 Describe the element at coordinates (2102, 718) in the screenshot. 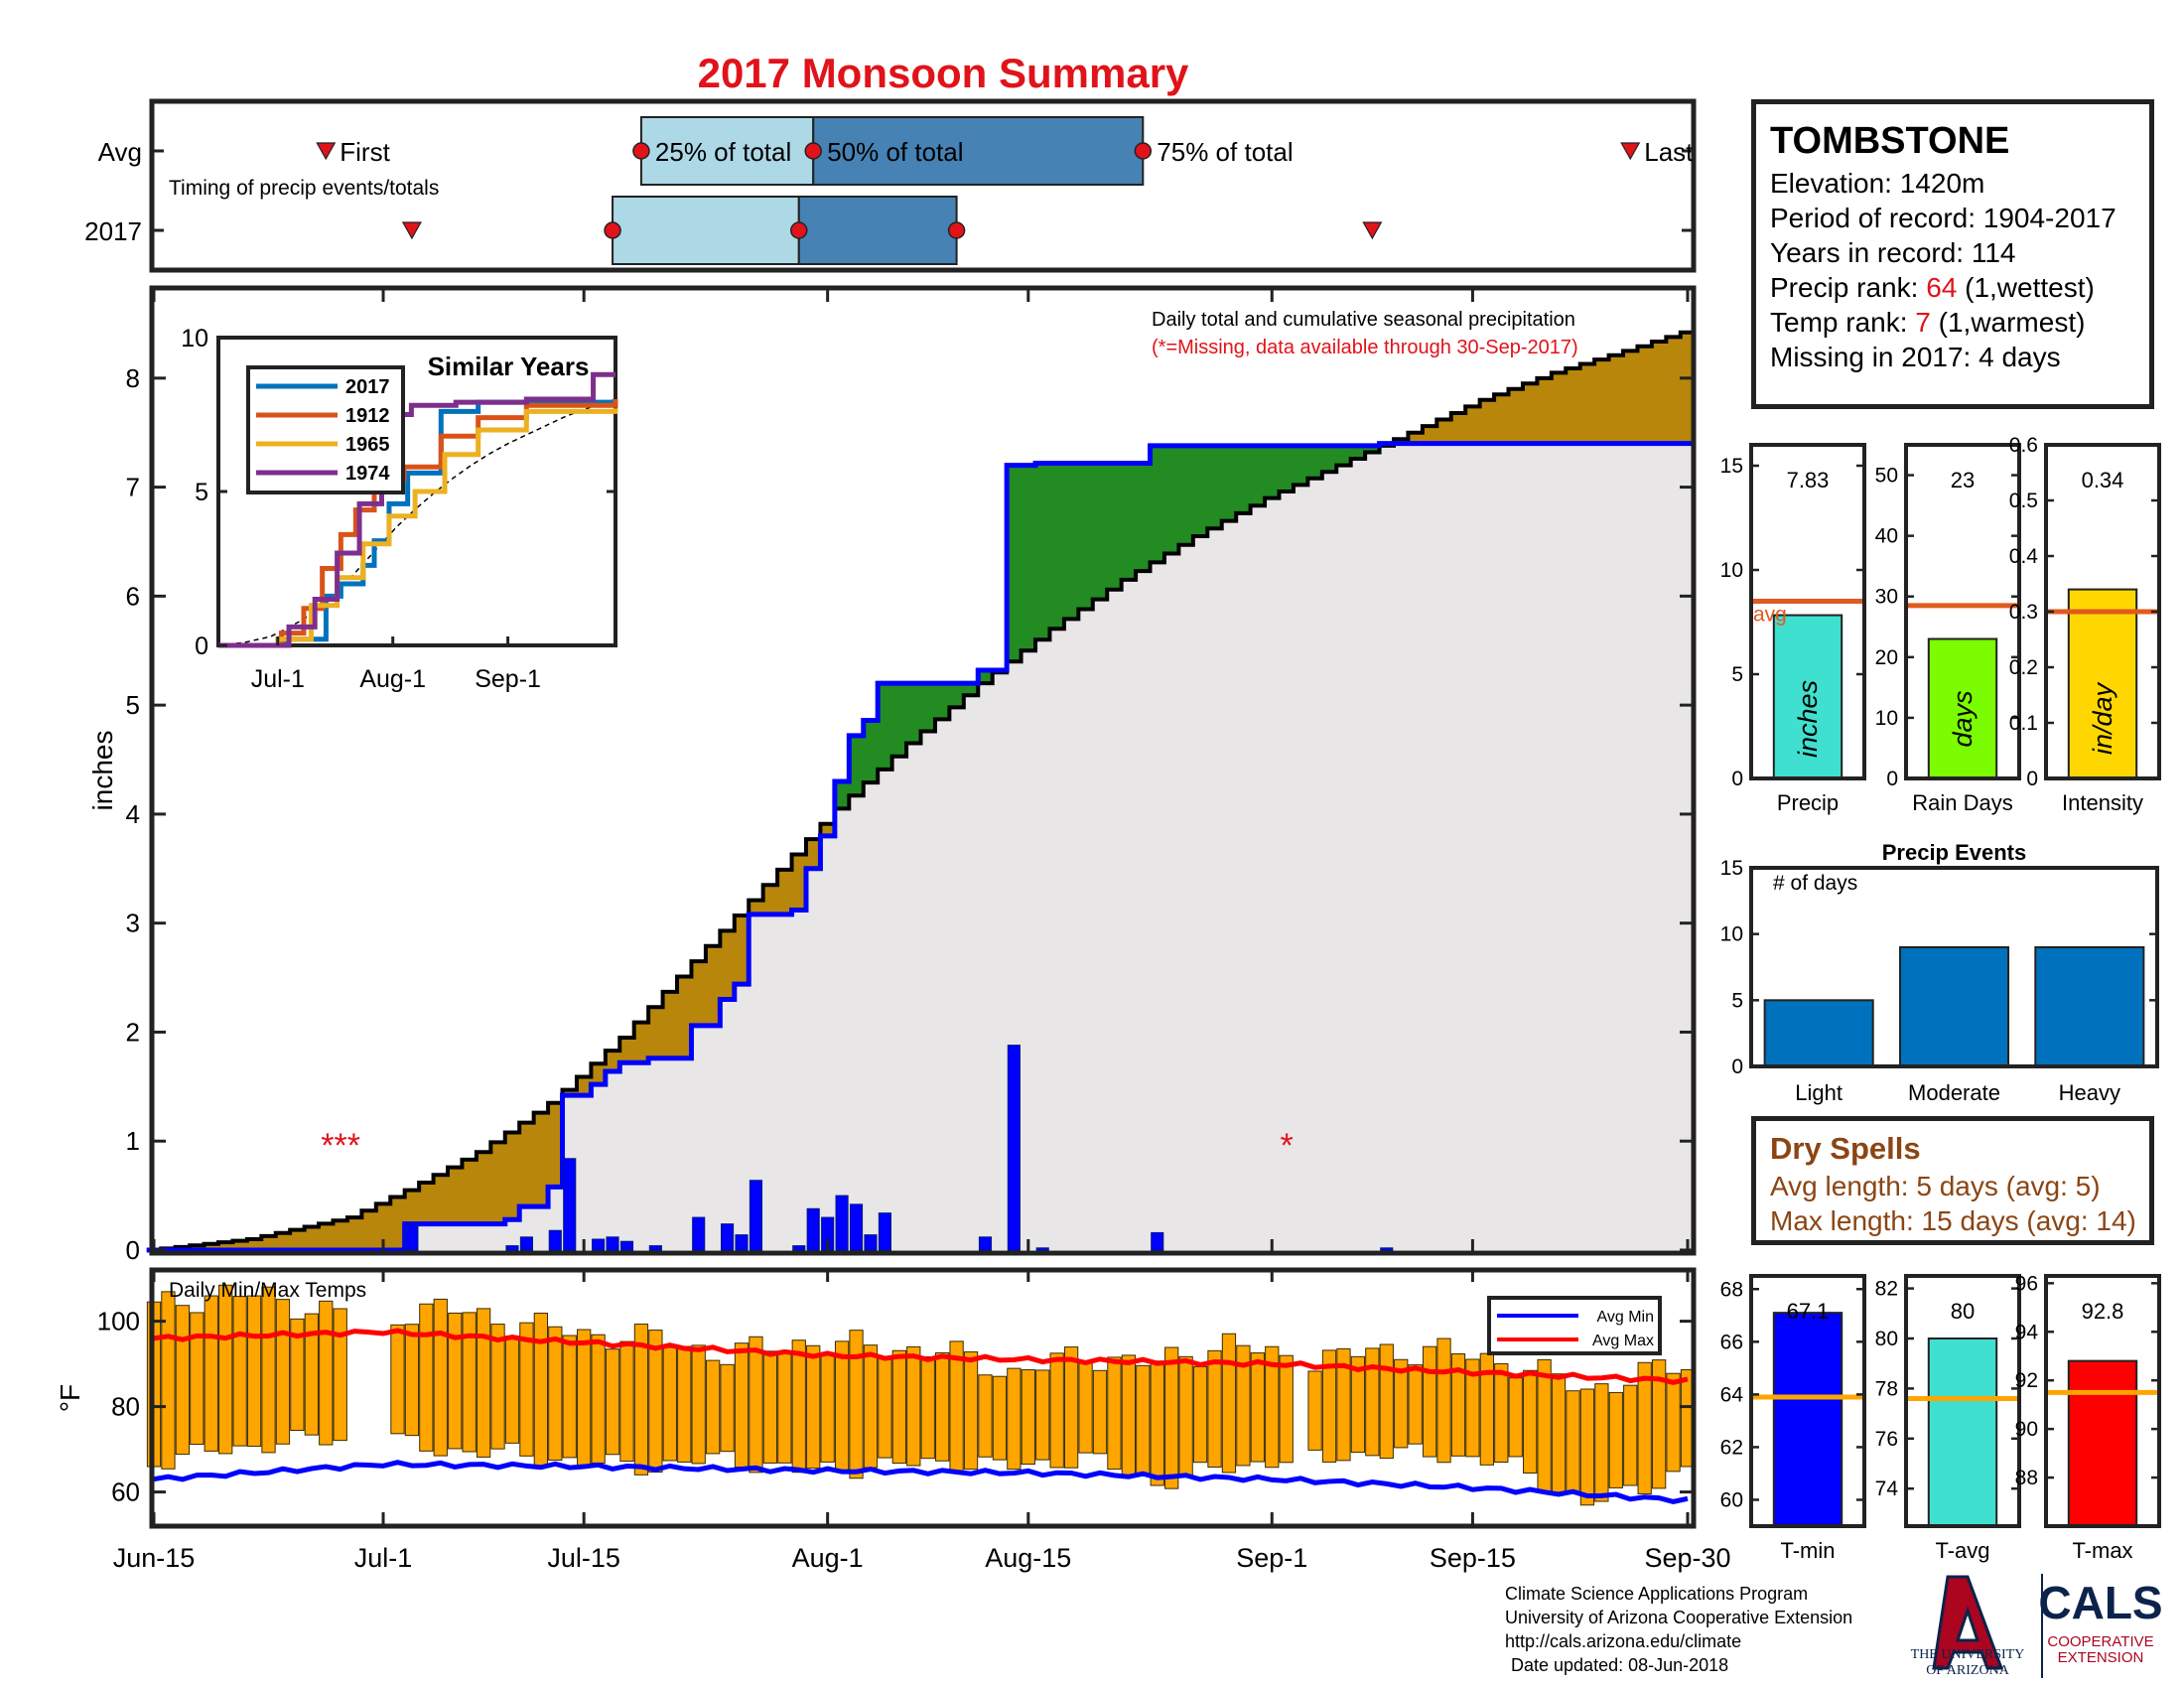

I see `intensity-bar-label: in/day` at that location.